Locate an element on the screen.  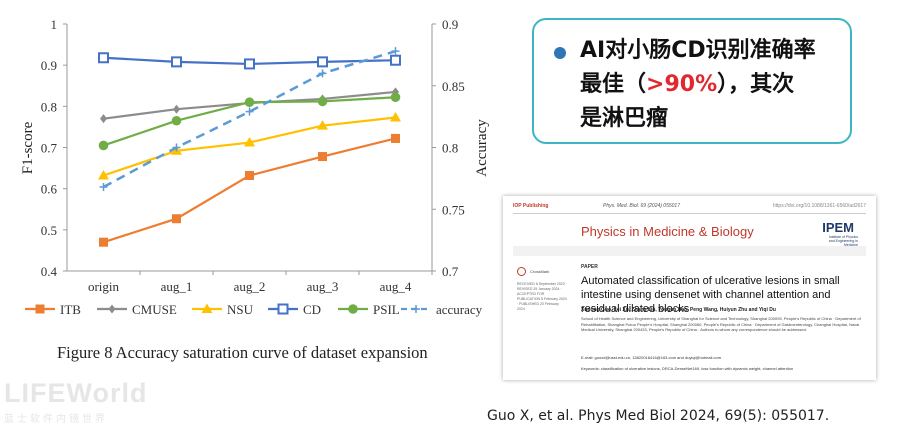
legend-label-itb: ITB is located at coordinates (70, 309).